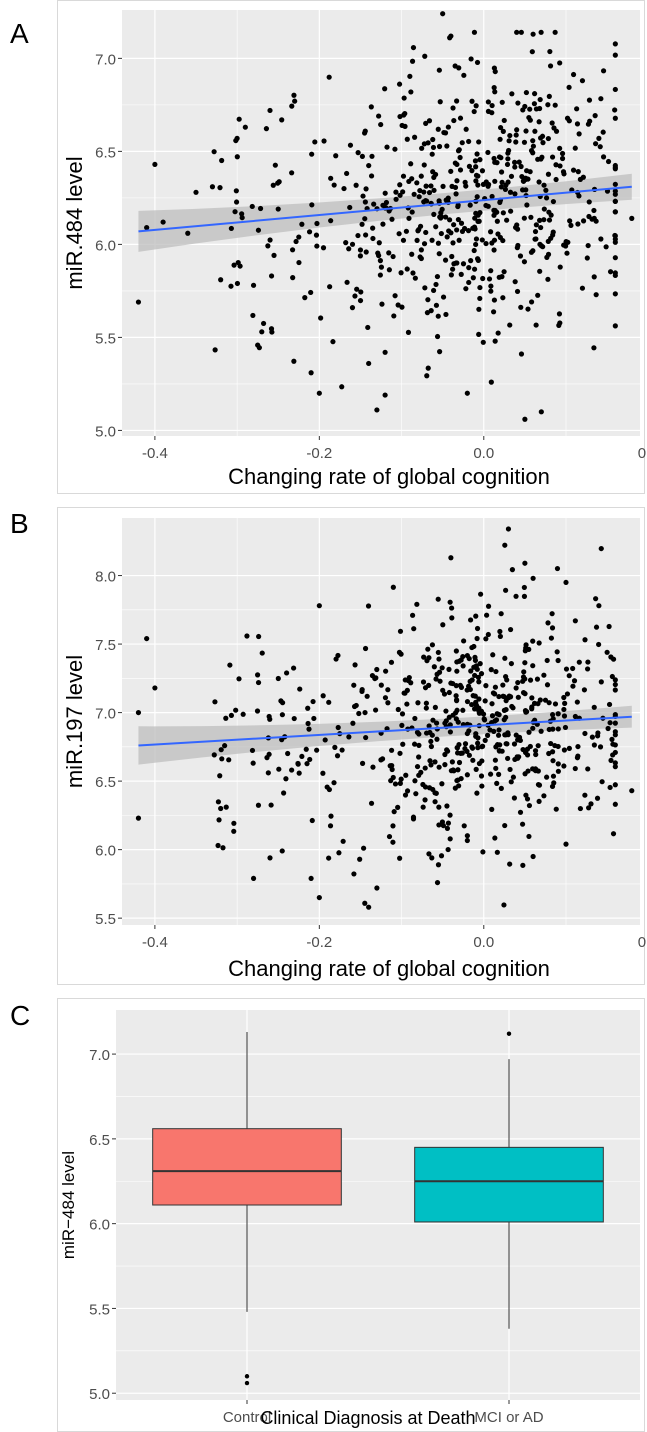  I want to click on x-tick-label: -0.2, so click(319, 942).